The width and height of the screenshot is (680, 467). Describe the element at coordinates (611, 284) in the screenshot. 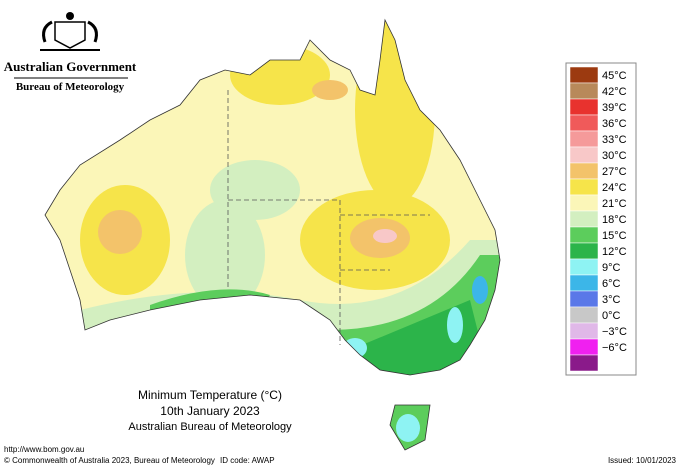

I see `legend-label: 6°C` at that location.